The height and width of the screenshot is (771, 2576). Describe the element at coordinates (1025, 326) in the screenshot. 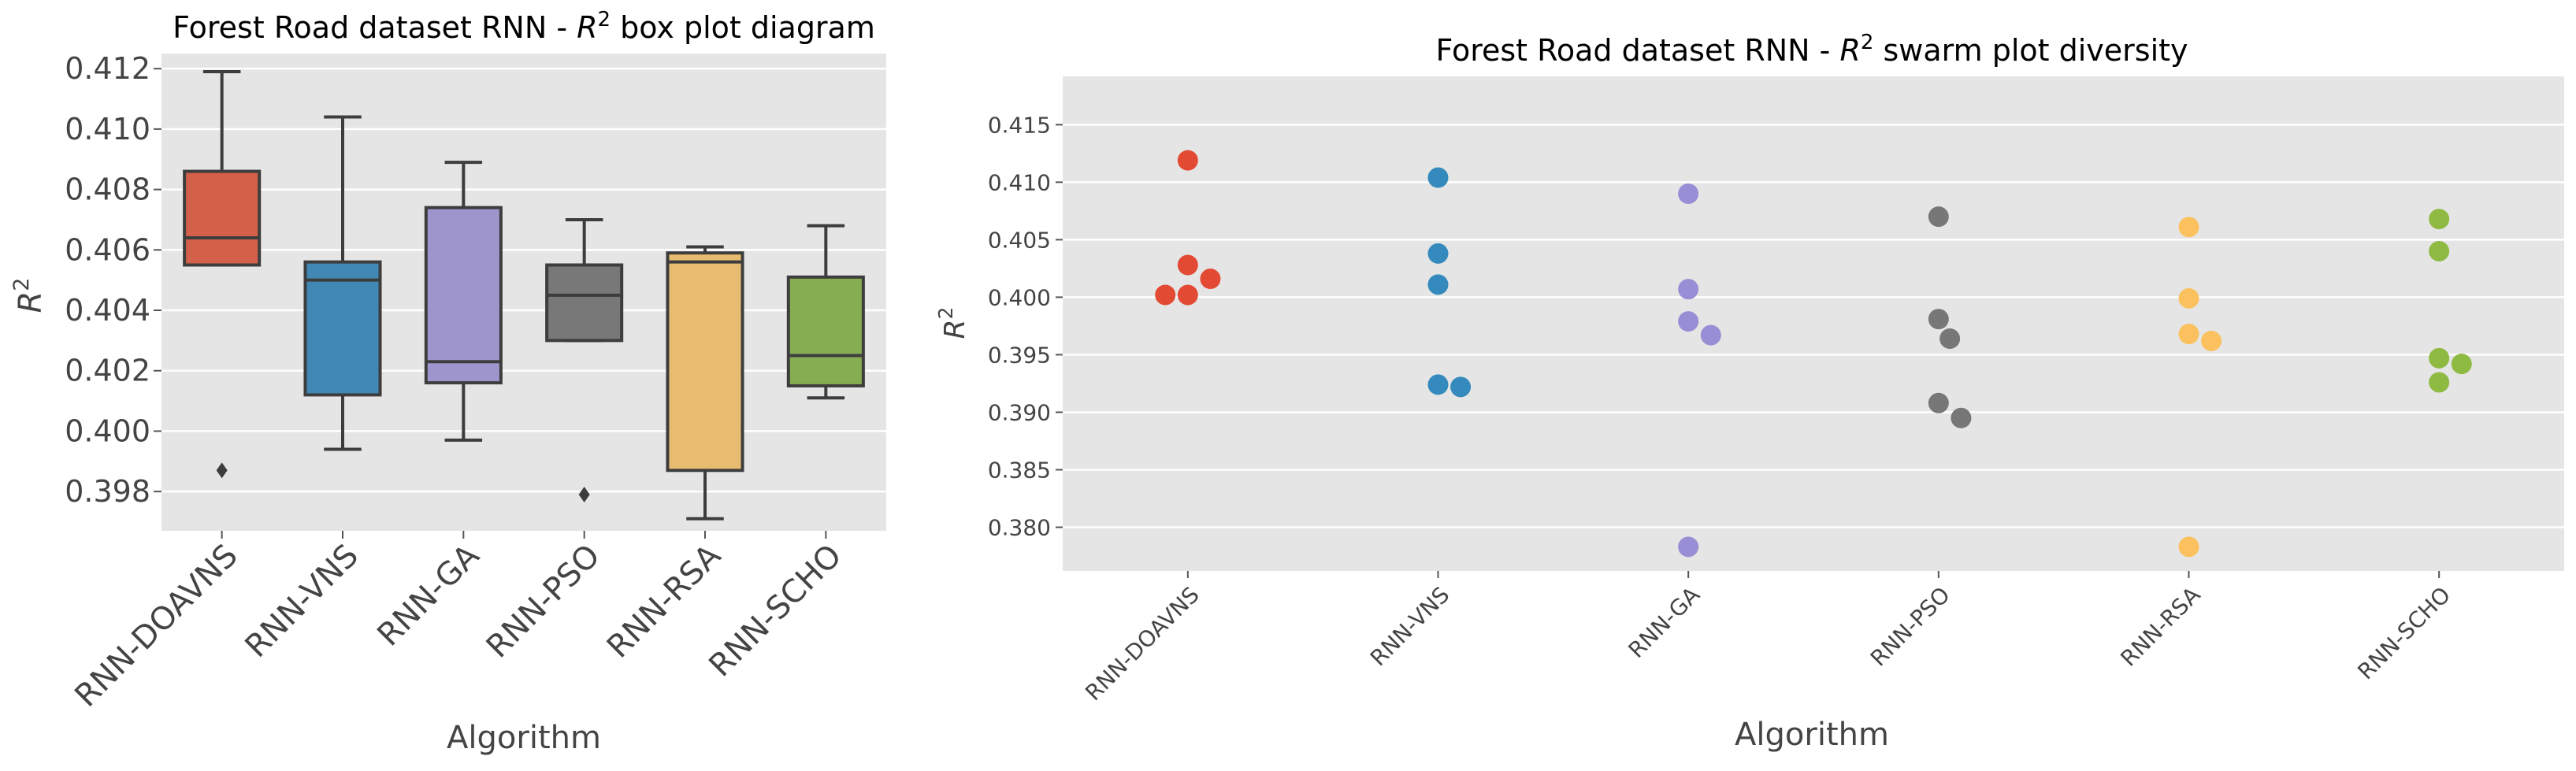

I see `swarm-plot-y-ticks: 0.380 0.385 0.390 0.395 0.400 0.405 0.410 0.415` at that location.